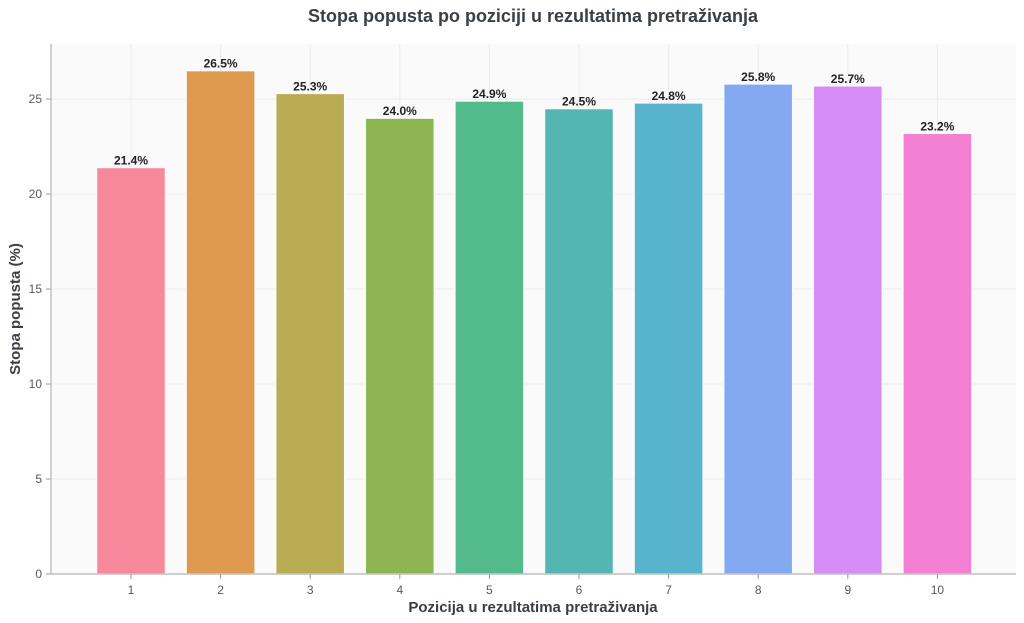 Image resolution: width=1024 pixels, height=623 pixels. I want to click on bar-value-label: 21.4%, so click(131, 160).